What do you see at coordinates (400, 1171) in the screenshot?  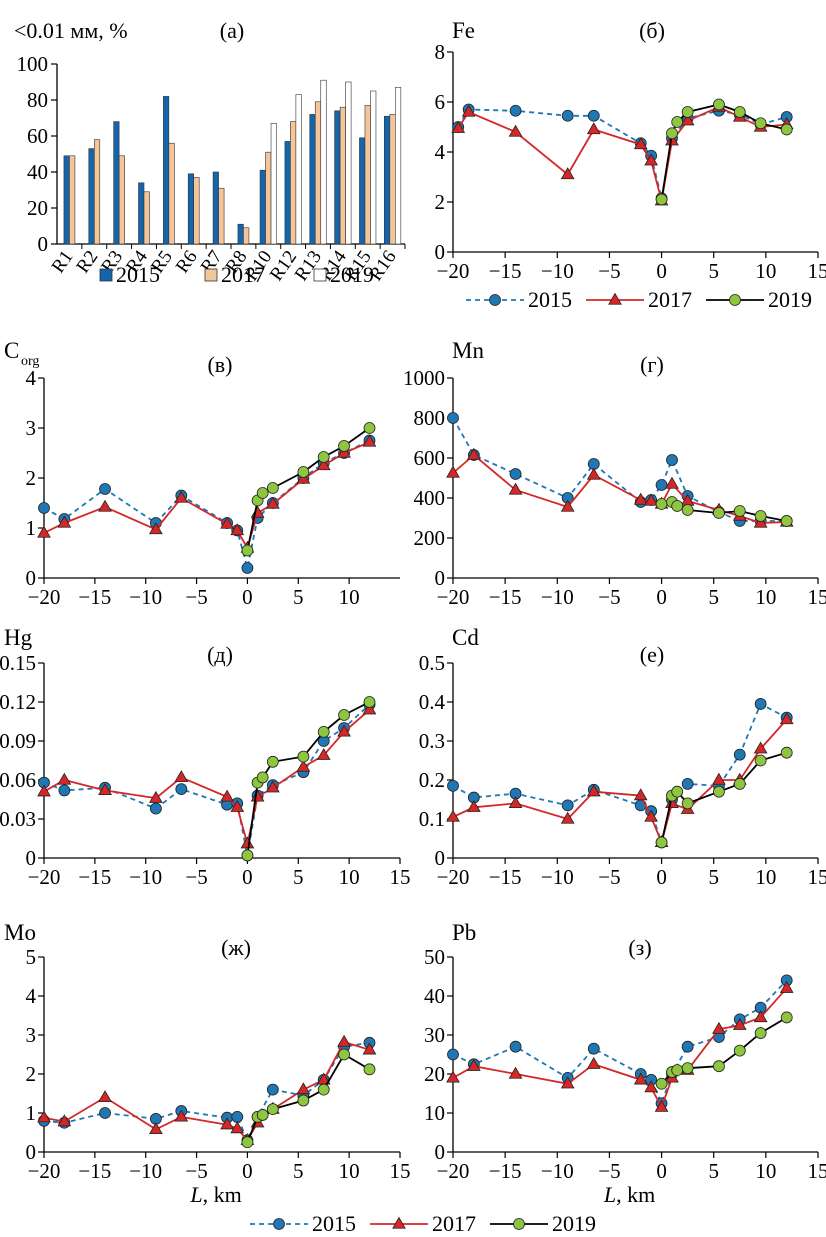 I see `x-tick-label: 15` at bounding box center [400, 1171].